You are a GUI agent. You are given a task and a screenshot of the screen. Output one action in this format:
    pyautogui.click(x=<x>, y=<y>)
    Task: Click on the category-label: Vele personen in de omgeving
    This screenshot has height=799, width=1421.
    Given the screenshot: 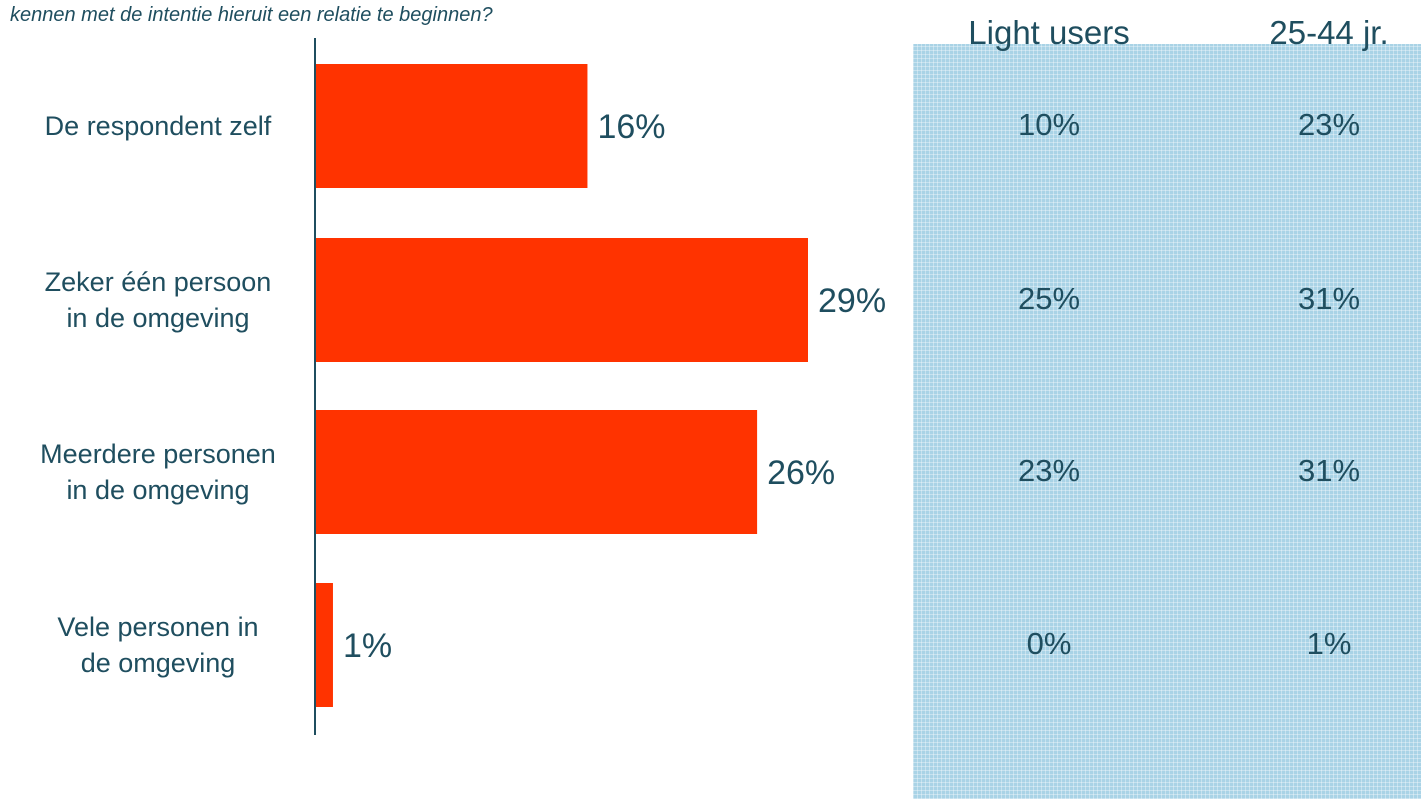 What is the action you would take?
    pyautogui.click(x=157, y=645)
    